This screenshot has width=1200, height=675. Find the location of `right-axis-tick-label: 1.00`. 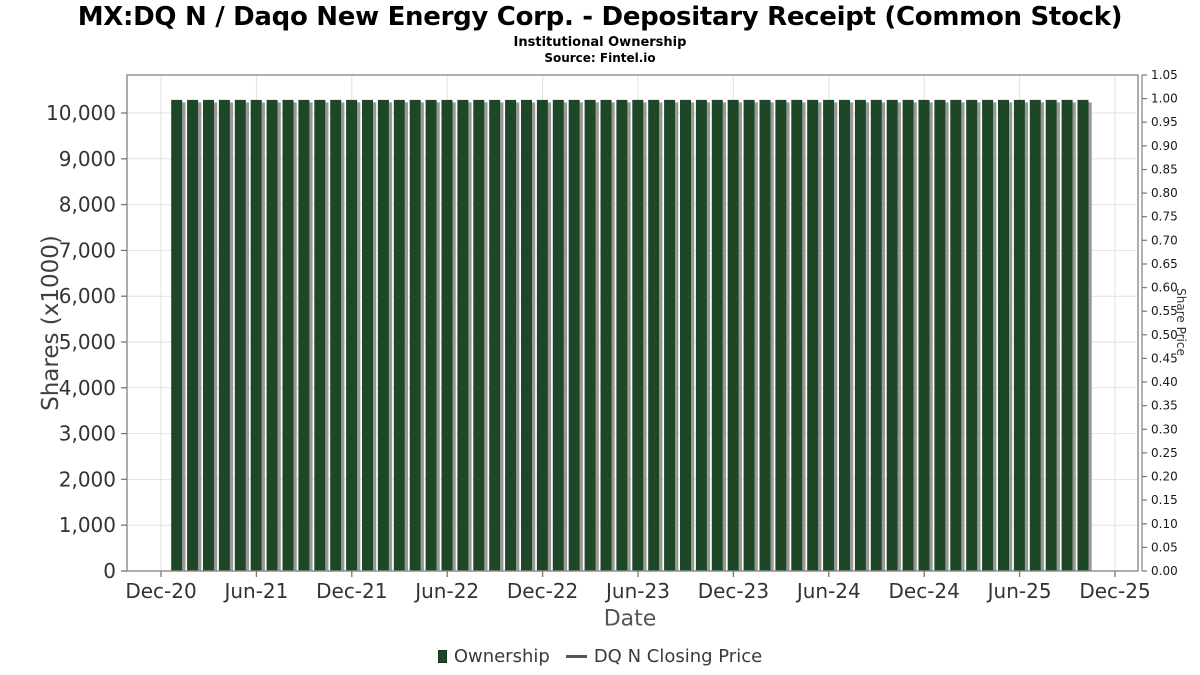

right-axis-tick-label: 1.00 is located at coordinates (1164, 99).